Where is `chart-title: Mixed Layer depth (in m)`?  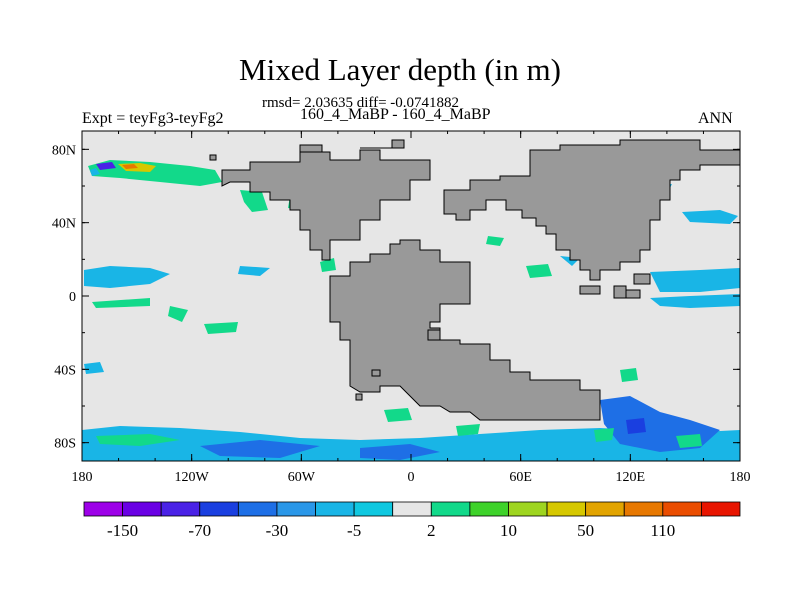 chart-title: Mixed Layer depth (in m) is located at coordinates (400, 69).